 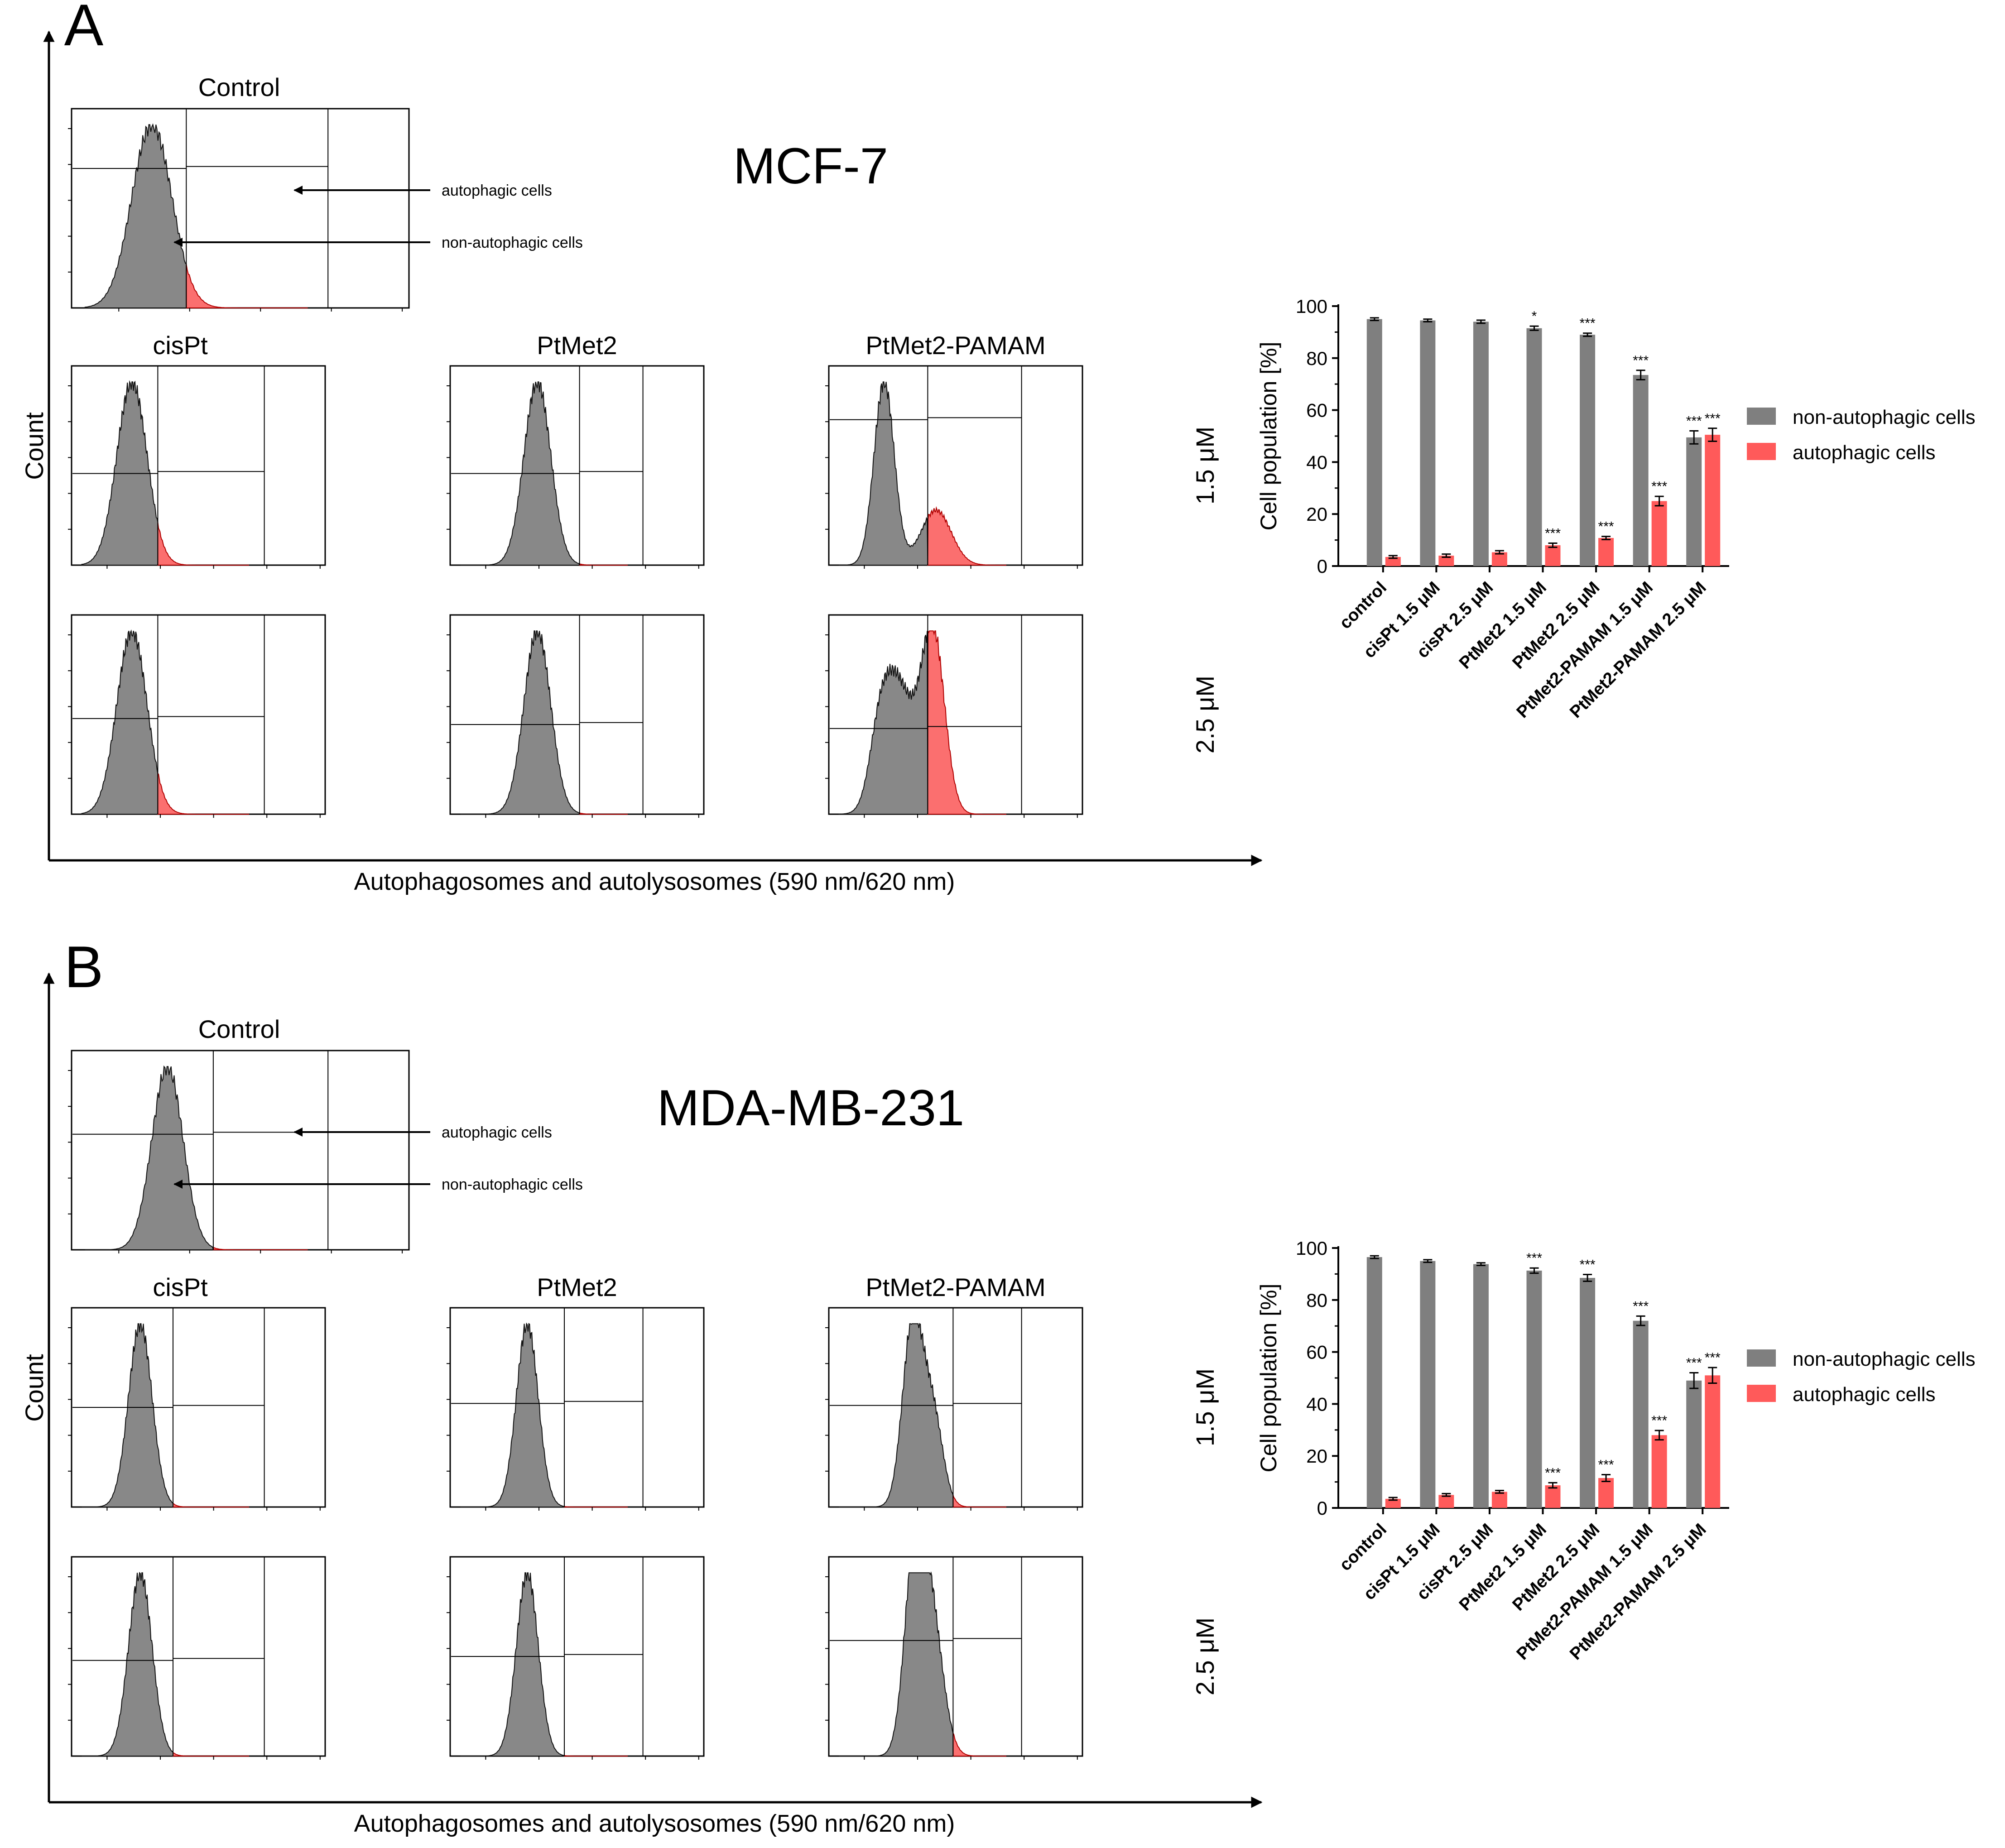 I want to click on cell-line-title: MDA-MB-231, so click(x=811, y=1108).